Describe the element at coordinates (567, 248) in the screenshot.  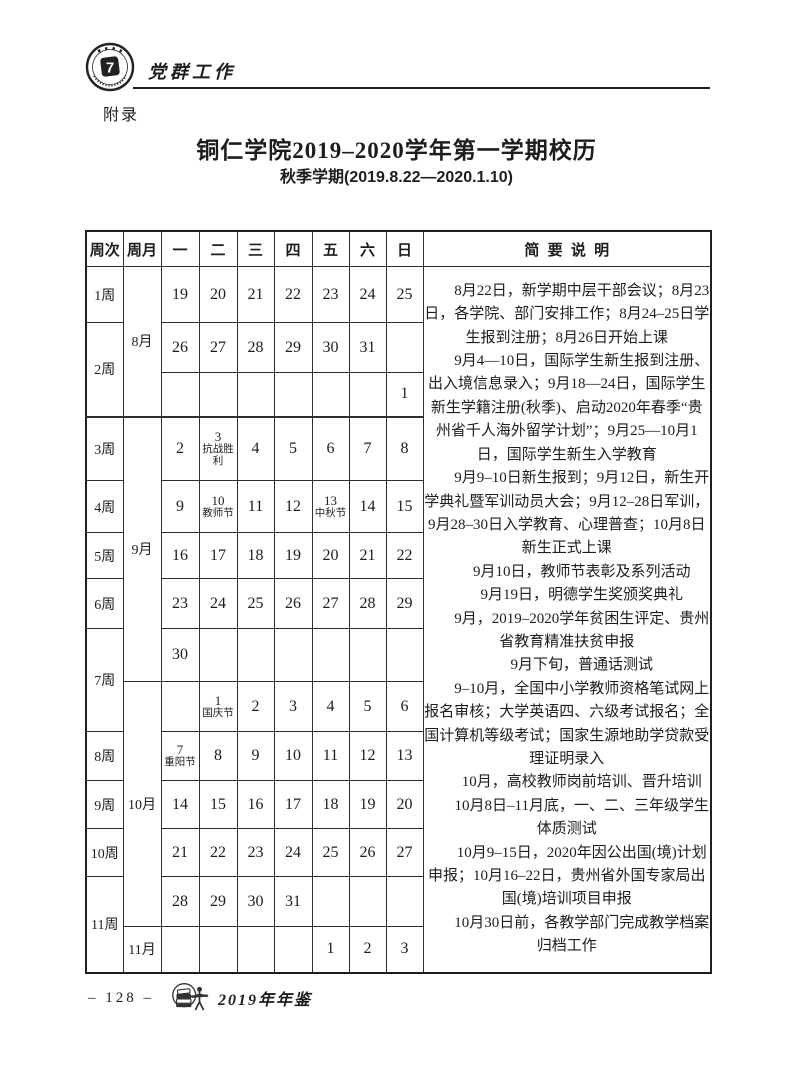
I see `column-header: 简要说明` at that location.